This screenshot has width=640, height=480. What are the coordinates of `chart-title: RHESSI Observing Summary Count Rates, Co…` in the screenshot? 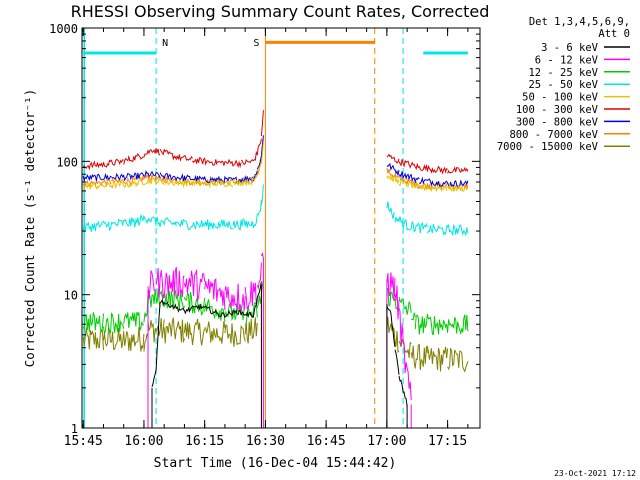 It's located at (280, 11).